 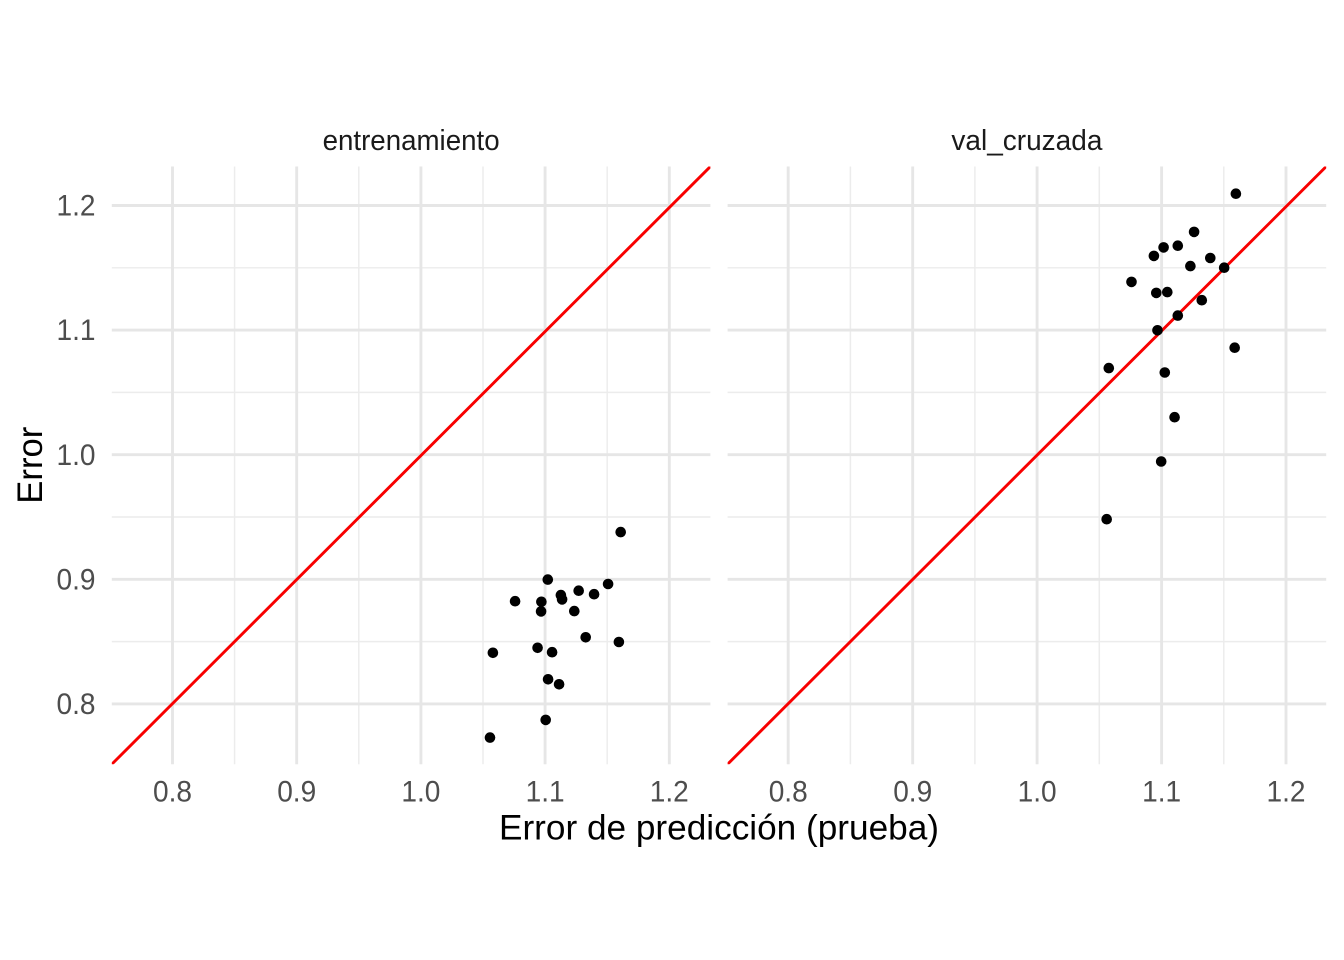 What do you see at coordinates (30, 464) in the screenshot?
I see `svg-text: Error` at bounding box center [30, 464].